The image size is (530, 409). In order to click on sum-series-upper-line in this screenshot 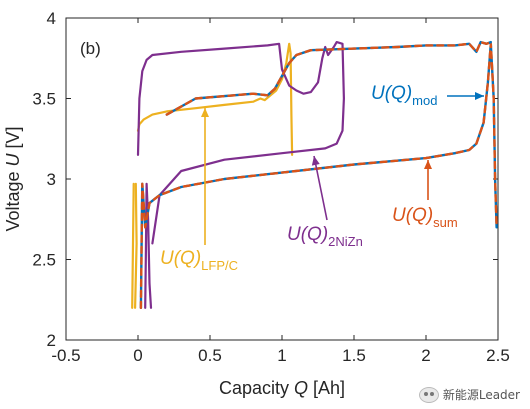, I will do `click(328, 78)`.